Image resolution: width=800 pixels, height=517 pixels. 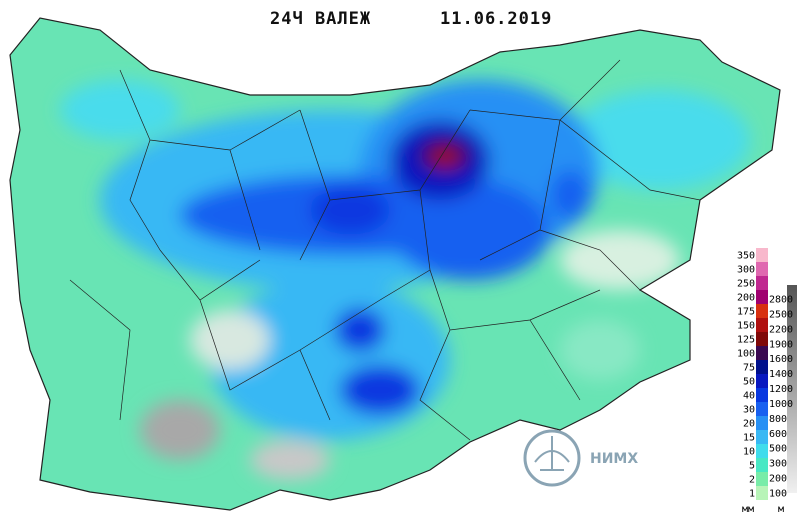 What do you see at coordinates (320, 19) in the screenshot?
I see `map-title: 24Ч ВАЛЕЖ` at bounding box center [320, 19].